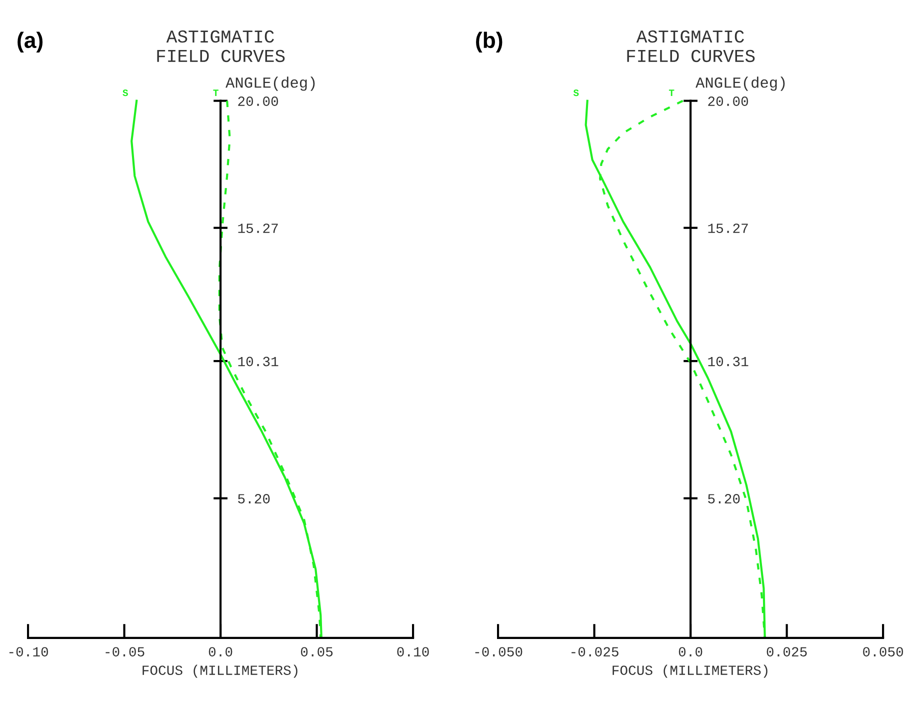  What do you see at coordinates (786, 651) in the screenshot?
I see `x-tick-label: 0.025` at bounding box center [786, 651].